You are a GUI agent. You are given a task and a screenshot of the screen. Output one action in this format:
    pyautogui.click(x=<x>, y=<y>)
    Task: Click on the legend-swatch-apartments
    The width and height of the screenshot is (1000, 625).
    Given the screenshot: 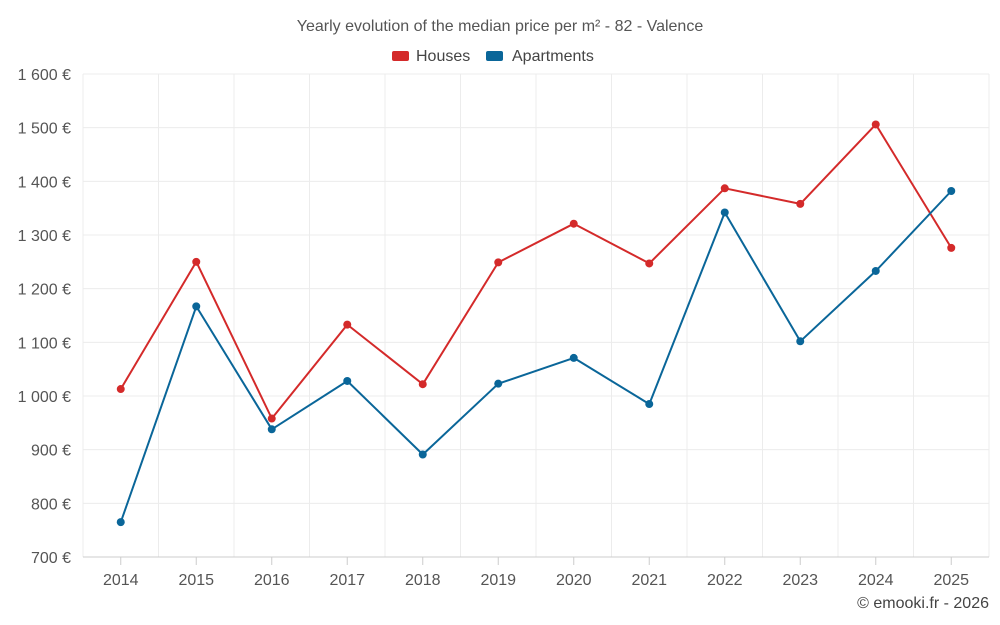 What is the action you would take?
    pyautogui.click(x=494, y=56)
    